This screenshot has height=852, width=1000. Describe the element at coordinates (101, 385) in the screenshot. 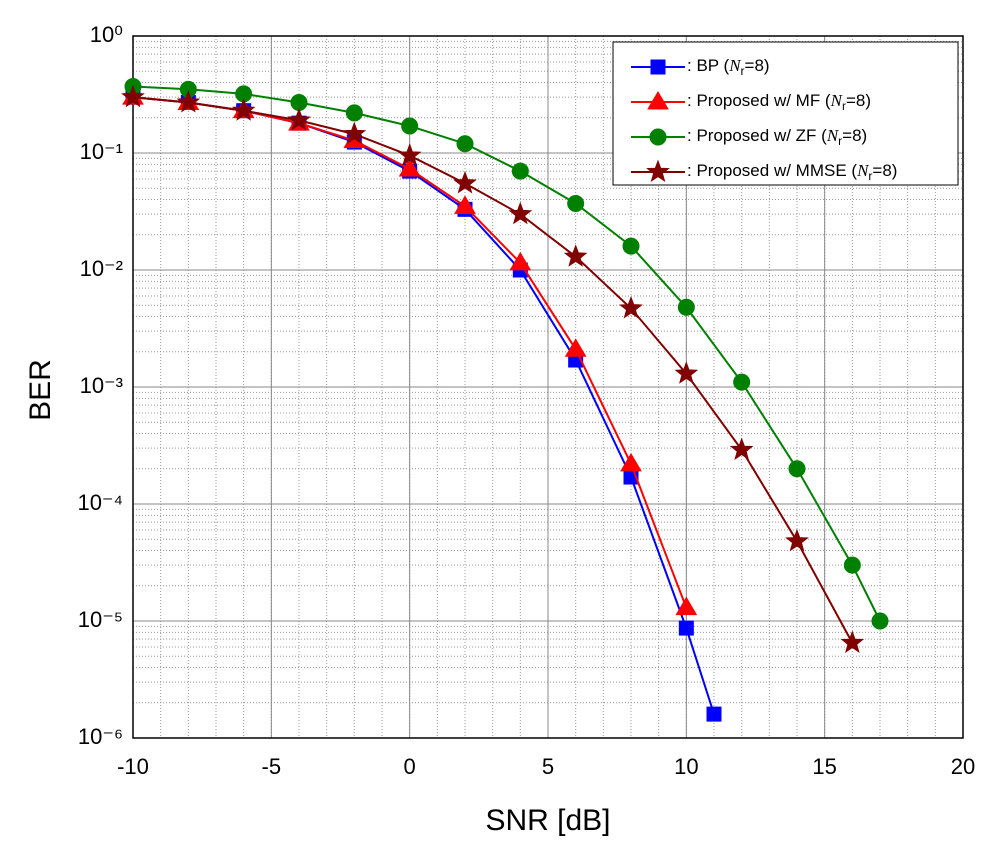

I see `y-tick-label: 10⁻³` at that location.